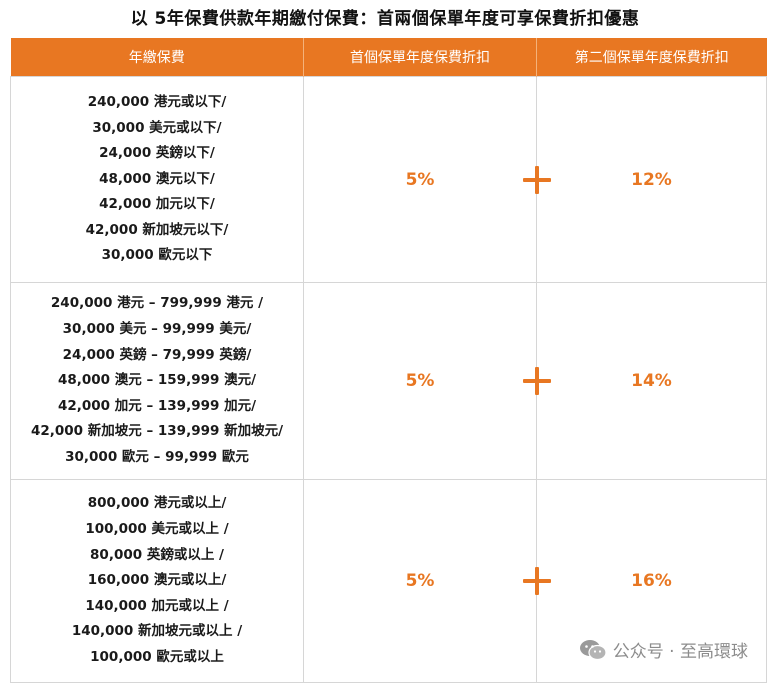 This screenshot has width=770, height=683. I want to click on wechat-icon, so click(593, 649).